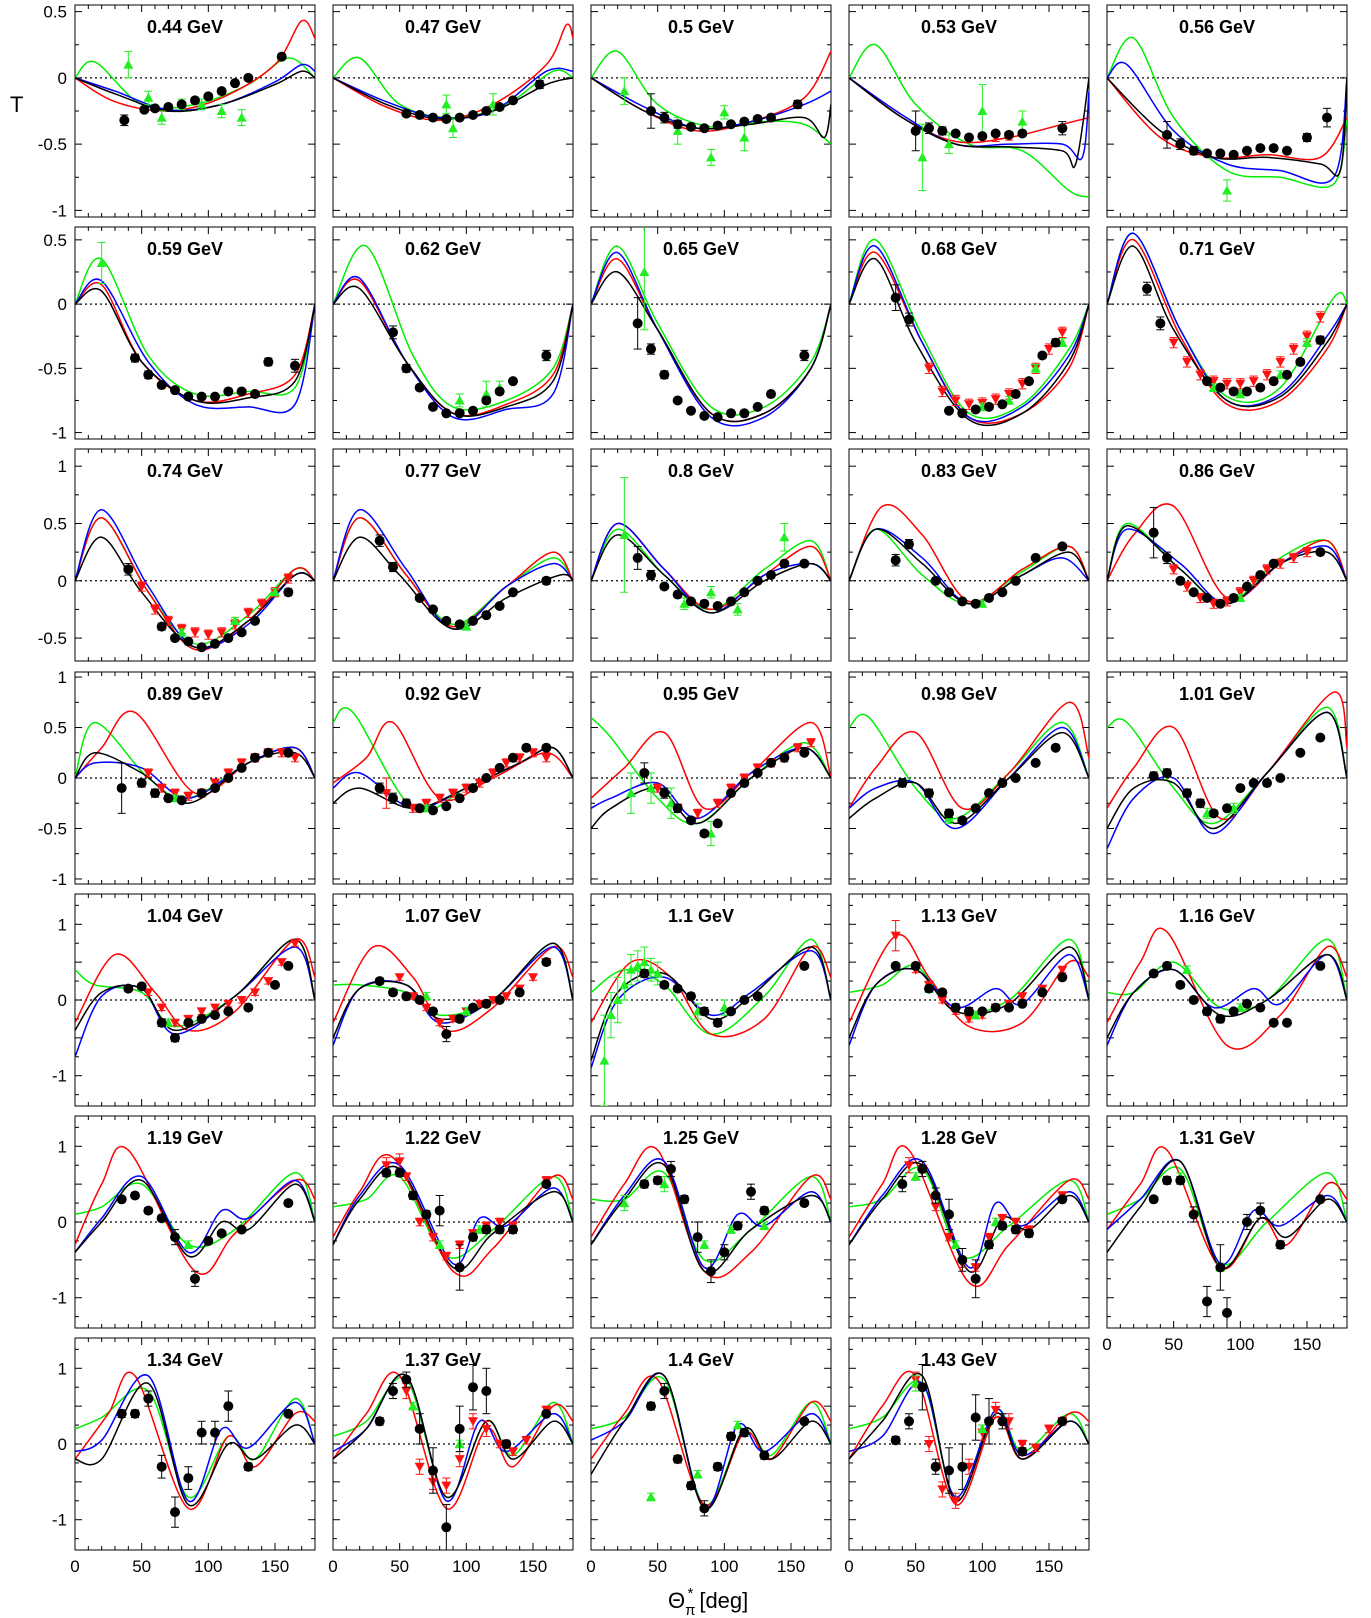 Image resolution: width=1371 pixels, height=1618 pixels. Describe the element at coordinates (1217, 249) in the screenshot. I see `panel-title: 0.71 GeV` at that location.